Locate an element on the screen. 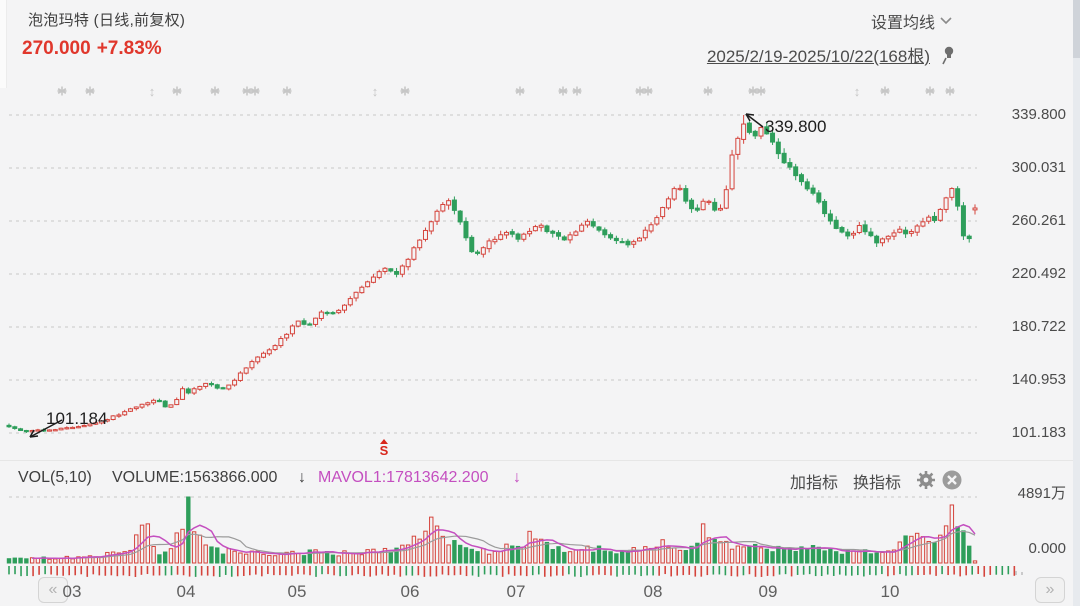  time-axis-month-label: 06 is located at coordinates (410, 591).